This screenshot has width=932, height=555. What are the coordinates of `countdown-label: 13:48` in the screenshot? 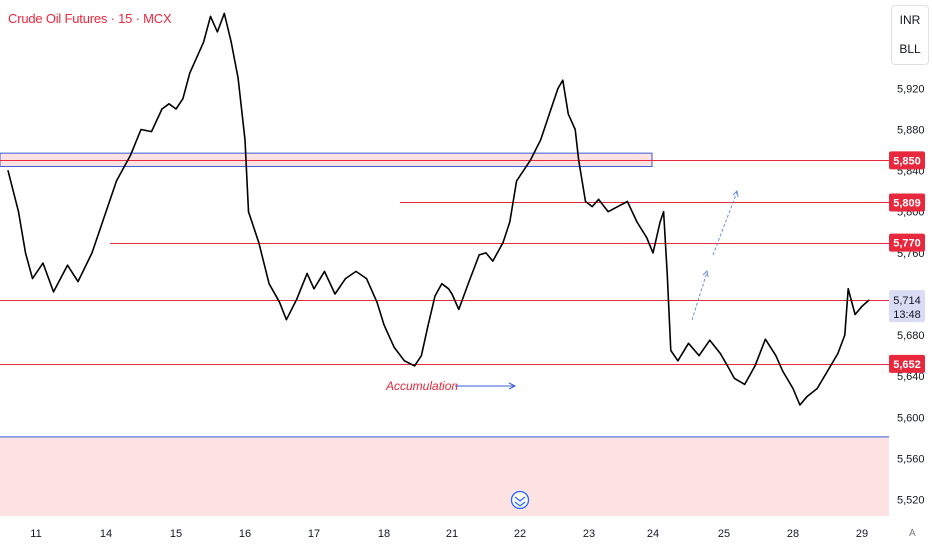 It's located at (907, 315).